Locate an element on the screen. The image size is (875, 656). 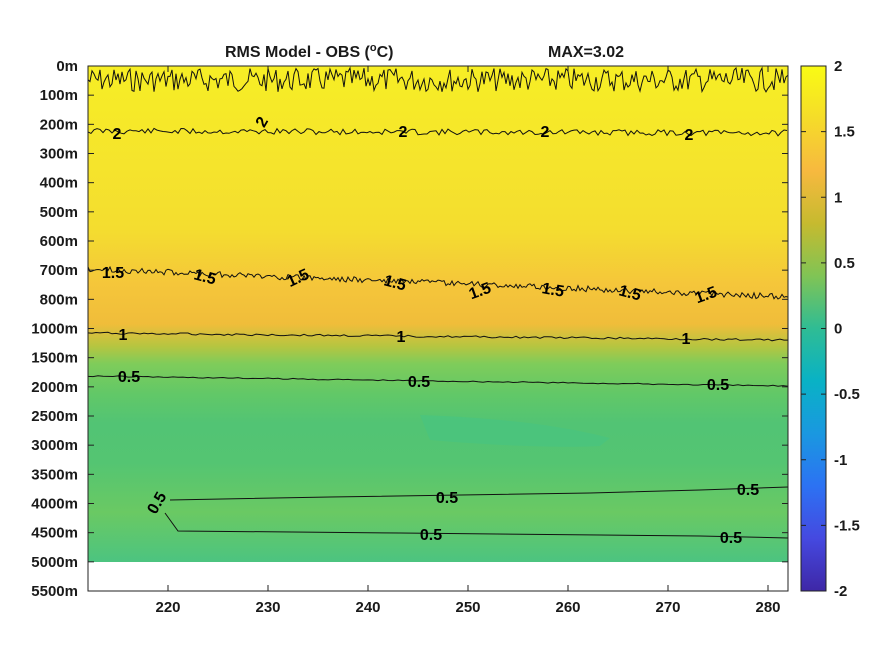
max-value-label: MAX=3.02 is located at coordinates (586, 52).